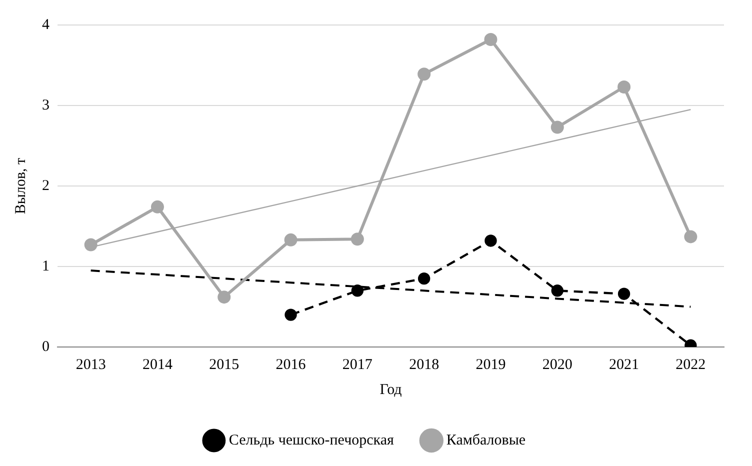  I want to click on x-tick-label: 2019, so click(491, 364).